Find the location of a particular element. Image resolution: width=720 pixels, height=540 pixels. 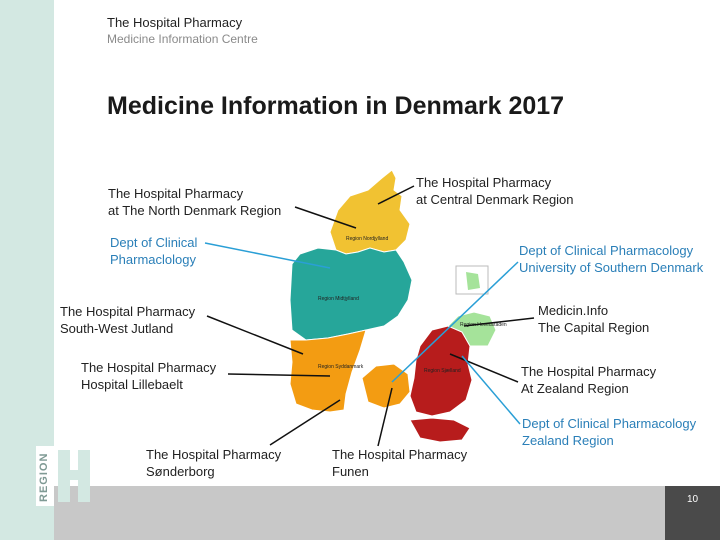

label-funen-line2: Funen is located at coordinates (350, 471).